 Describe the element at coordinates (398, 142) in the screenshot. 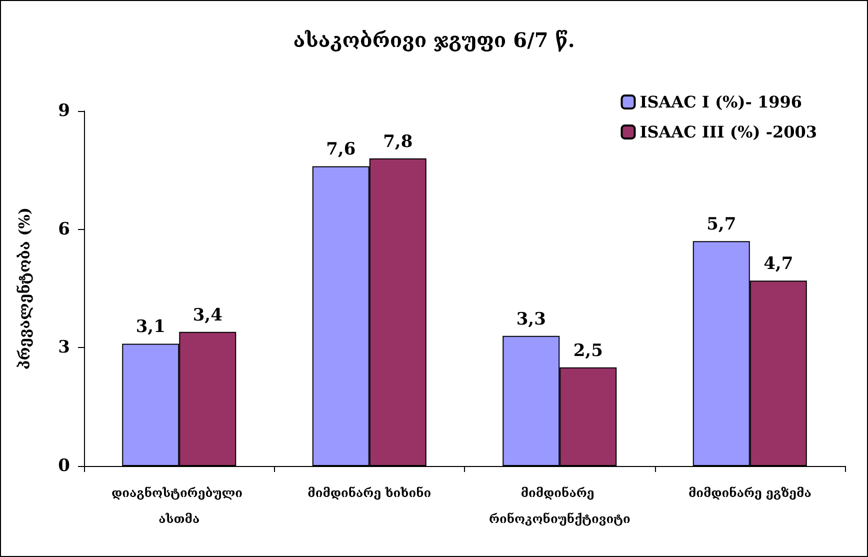

I see `data-label: 7,8` at that location.